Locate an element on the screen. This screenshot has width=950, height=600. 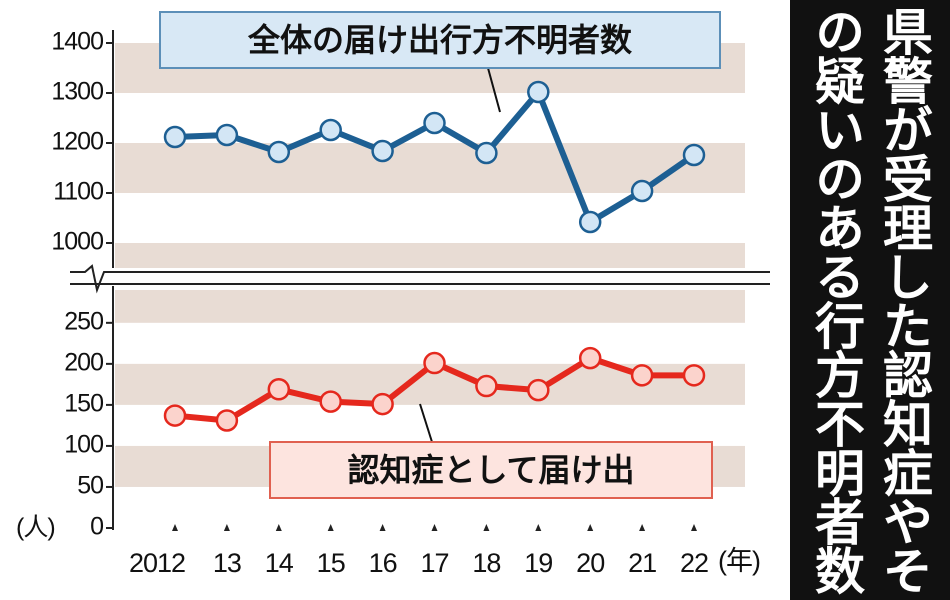
y-tick-label: 150 is located at coordinates (83, 404).